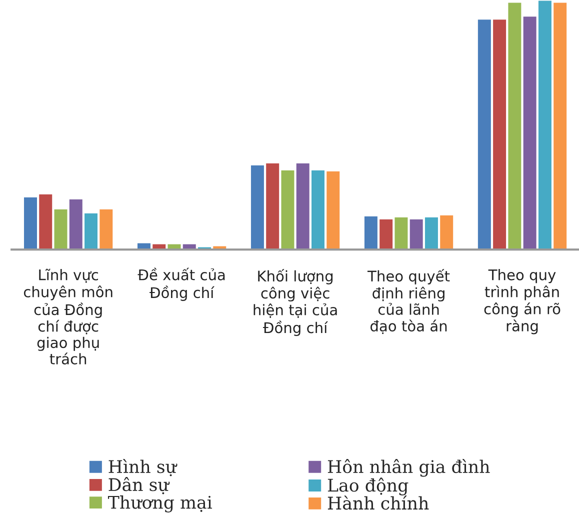  What do you see at coordinates (68, 316) in the screenshot?
I see `x-tick-label: Lĩnh vực chuyên môn của Đồng chí được giao phụ trách` at bounding box center [68, 316].